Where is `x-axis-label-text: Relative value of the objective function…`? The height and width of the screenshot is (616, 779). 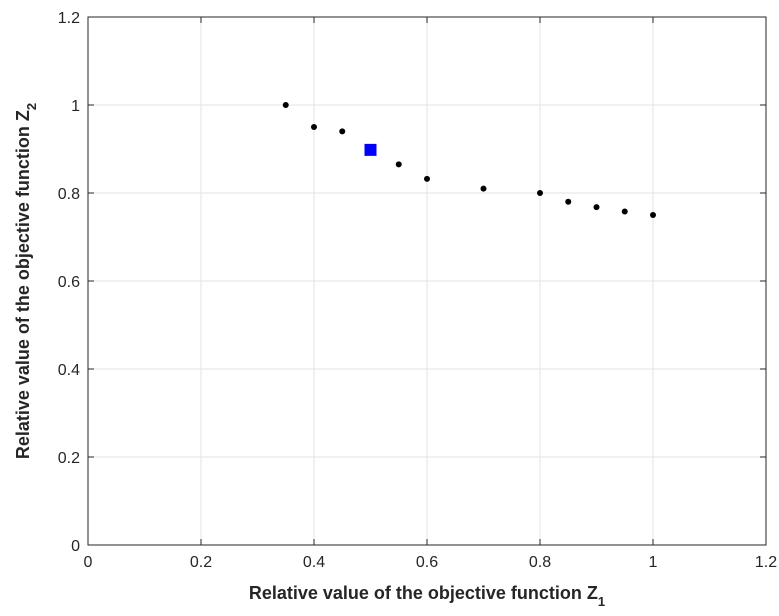
x-axis-label-text: Relative value of the objective function… is located at coordinates (423, 593).